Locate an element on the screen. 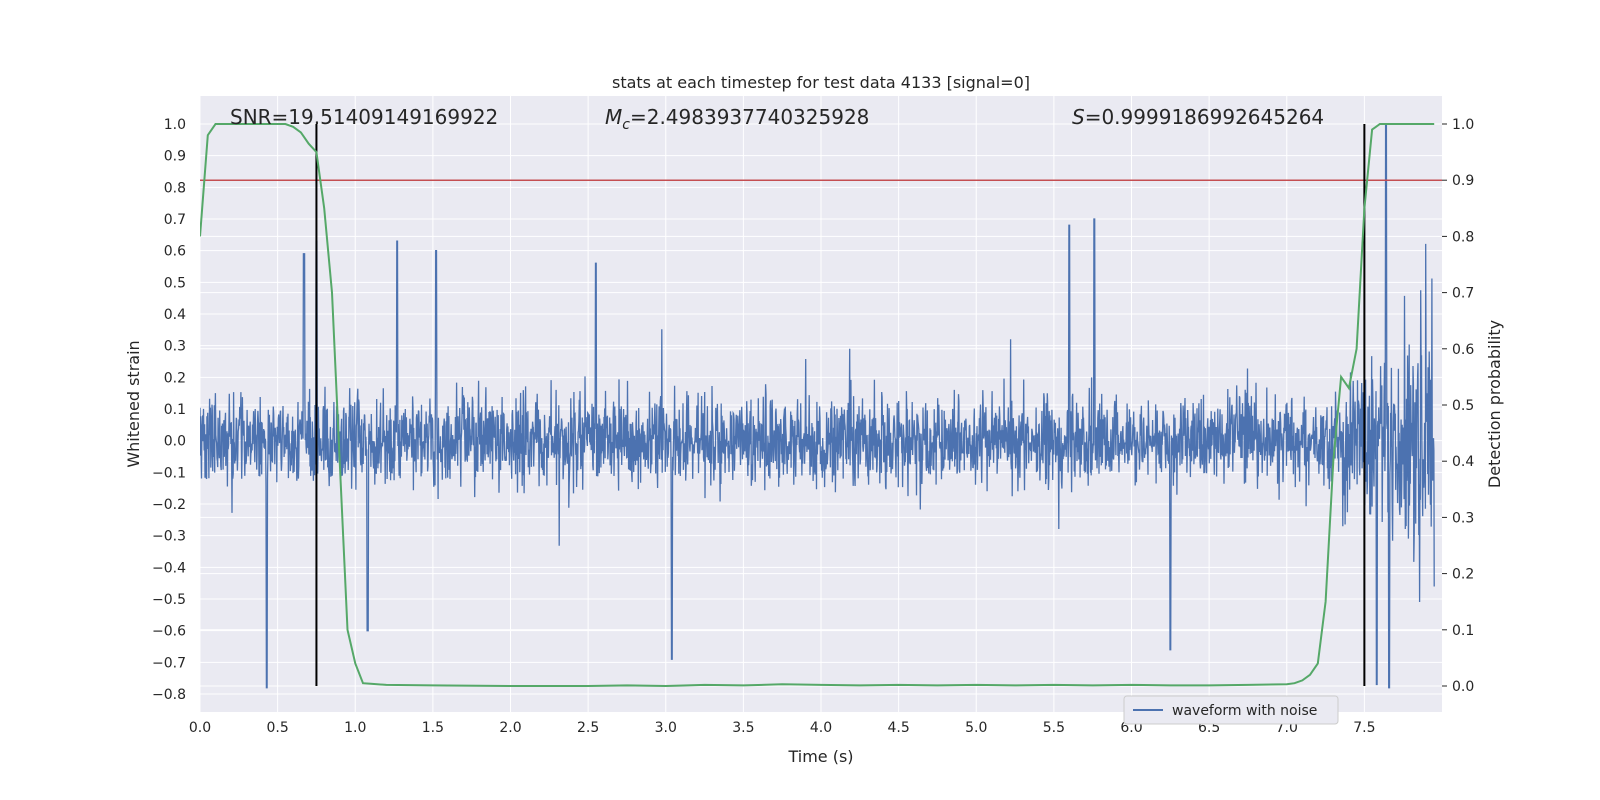 The width and height of the screenshot is (1600, 800). x-tick-label: 5.5 is located at coordinates (1054, 728).